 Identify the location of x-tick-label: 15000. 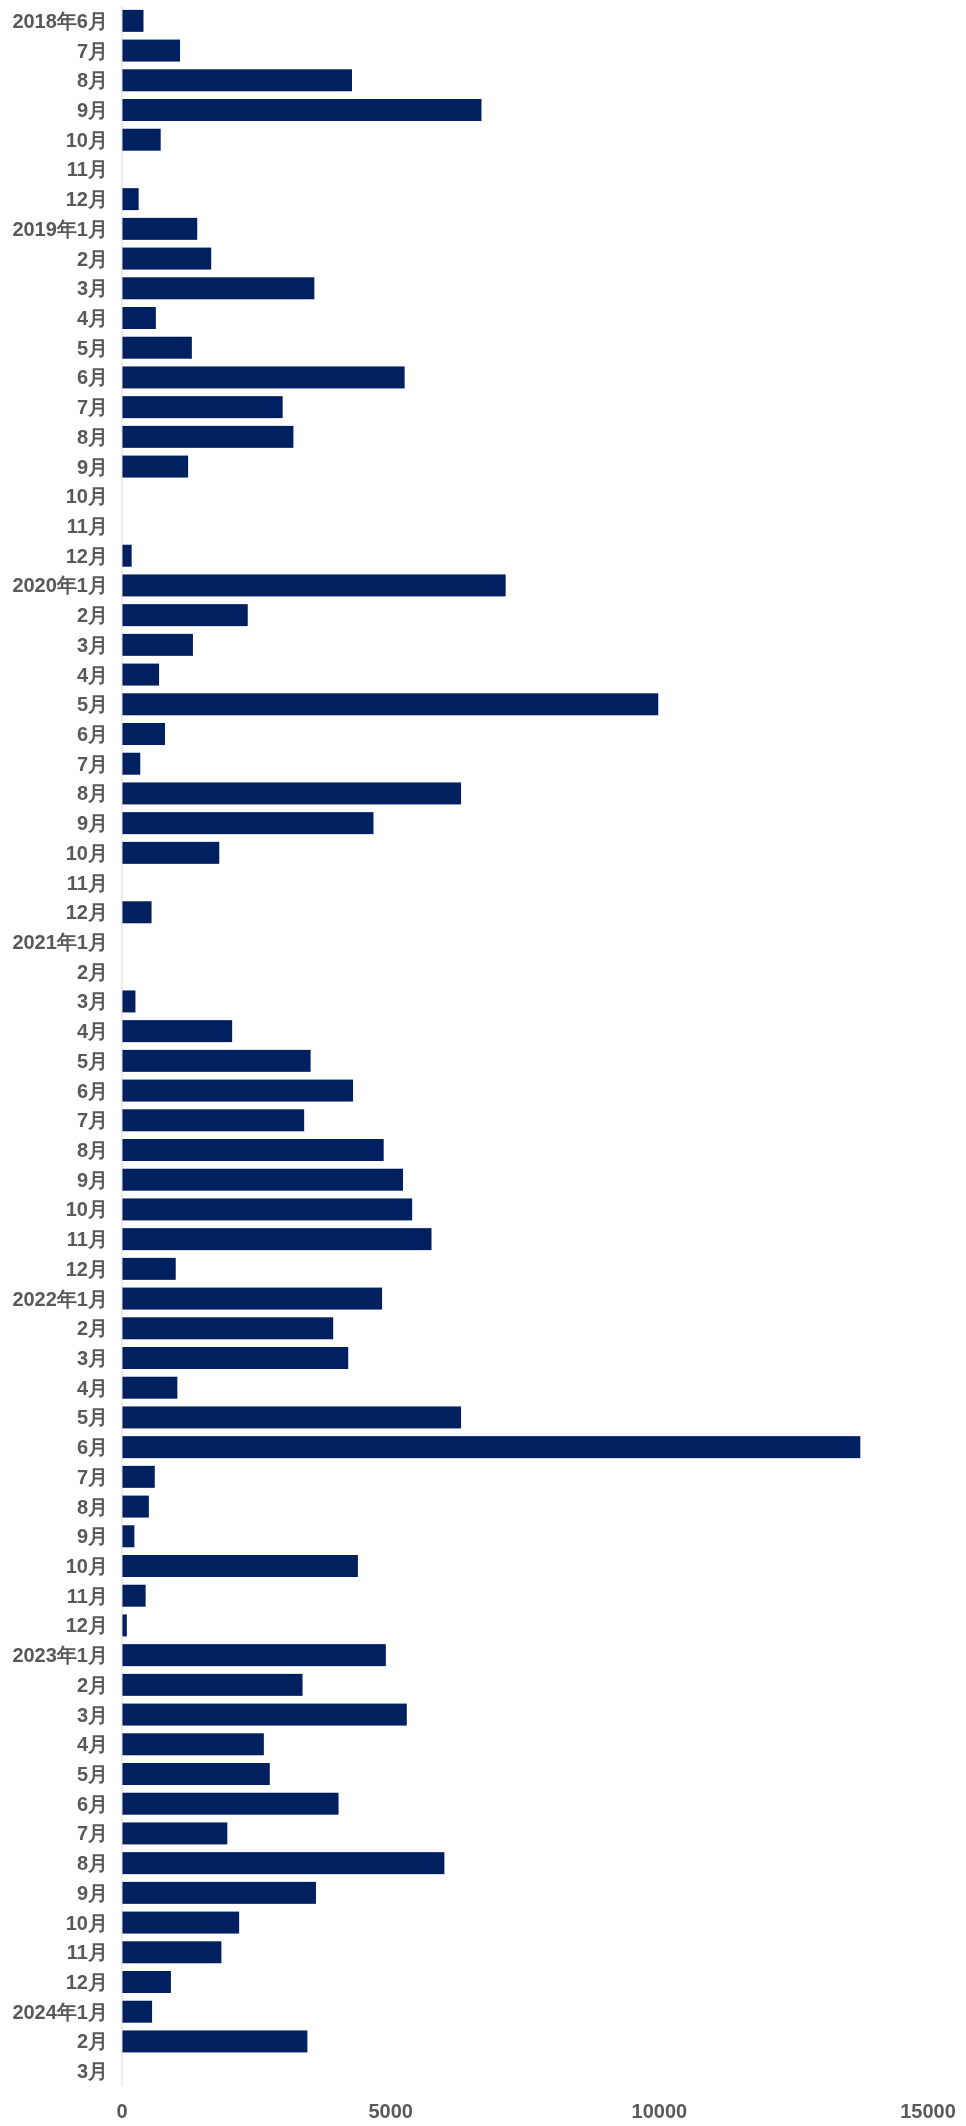
(928, 2111).